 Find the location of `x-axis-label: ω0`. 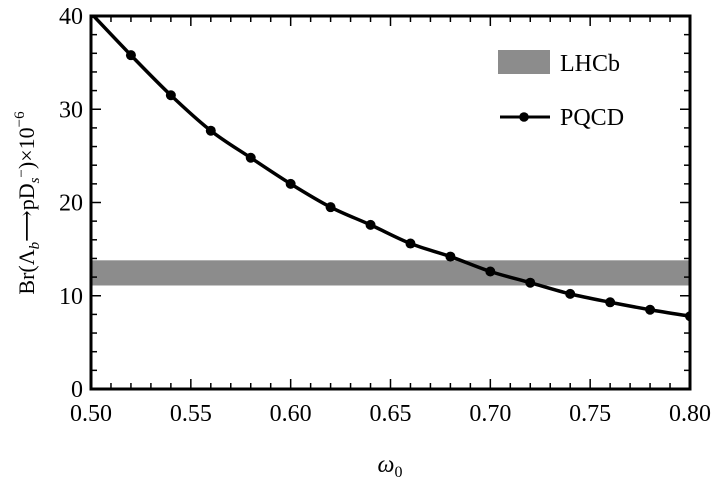

x-axis-label: ω0 is located at coordinates (390, 465).